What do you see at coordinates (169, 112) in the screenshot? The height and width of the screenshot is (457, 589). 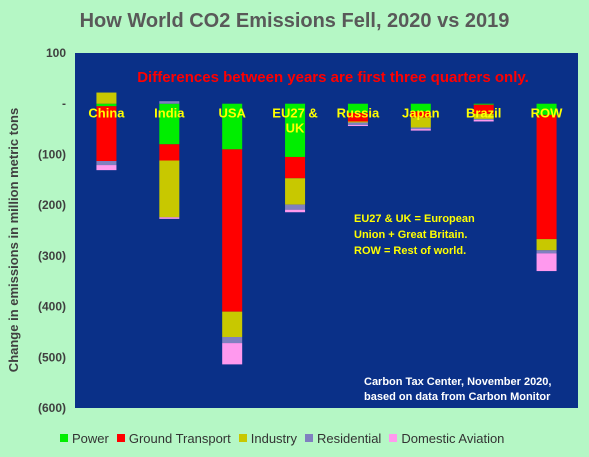 I see `category-label: India` at bounding box center [169, 112].